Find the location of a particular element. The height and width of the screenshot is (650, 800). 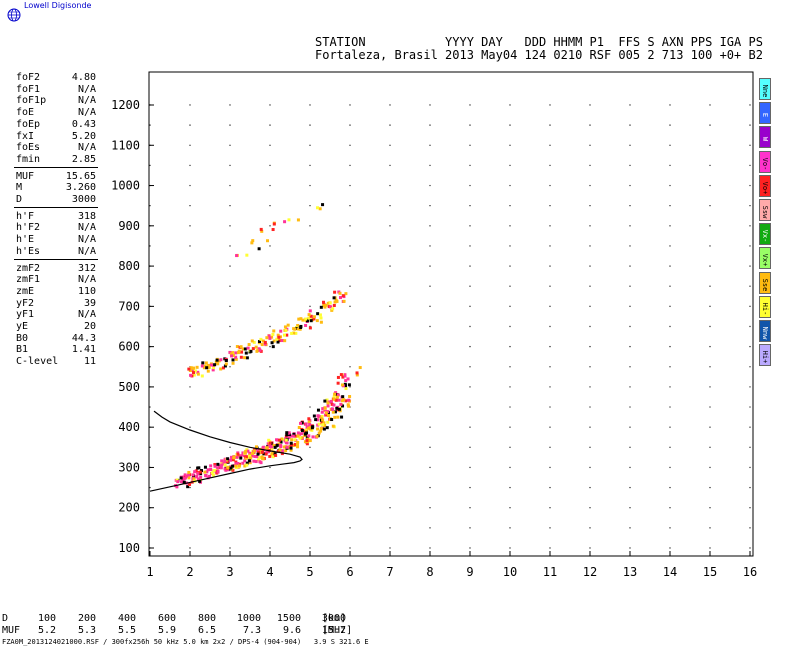

param-value: 110 is located at coordinates (86, 291).